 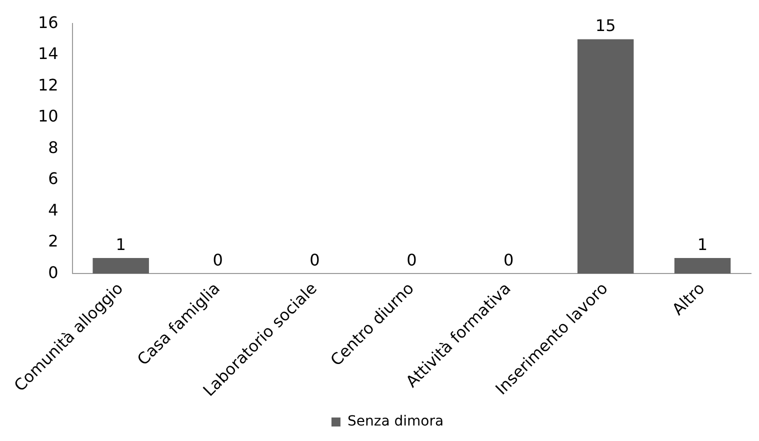 What do you see at coordinates (48, 22) in the screenshot?
I see `y-tick-label: 16` at bounding box center [48, 22].